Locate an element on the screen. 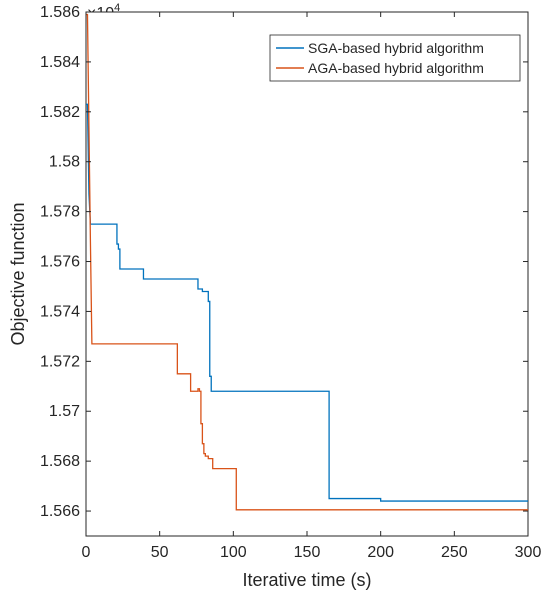 This screenshot has height=600, width=550. x-tick-label: 250 is located at coordinates (454, 552).